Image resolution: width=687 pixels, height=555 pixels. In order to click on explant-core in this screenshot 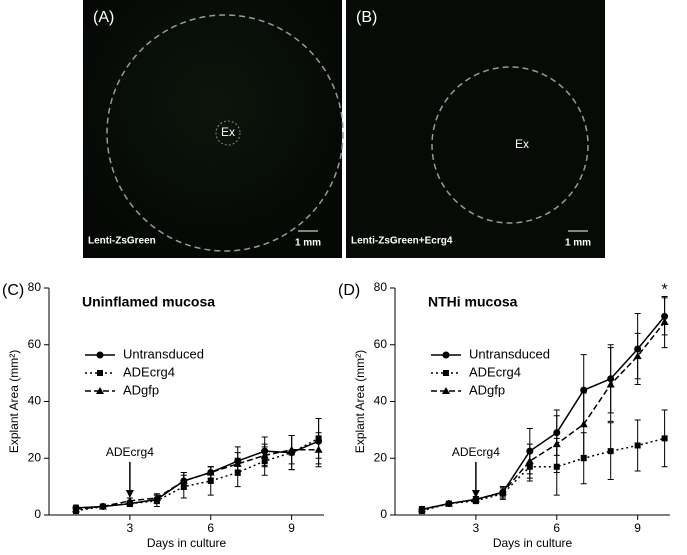, I will do `click(228, 133)`.